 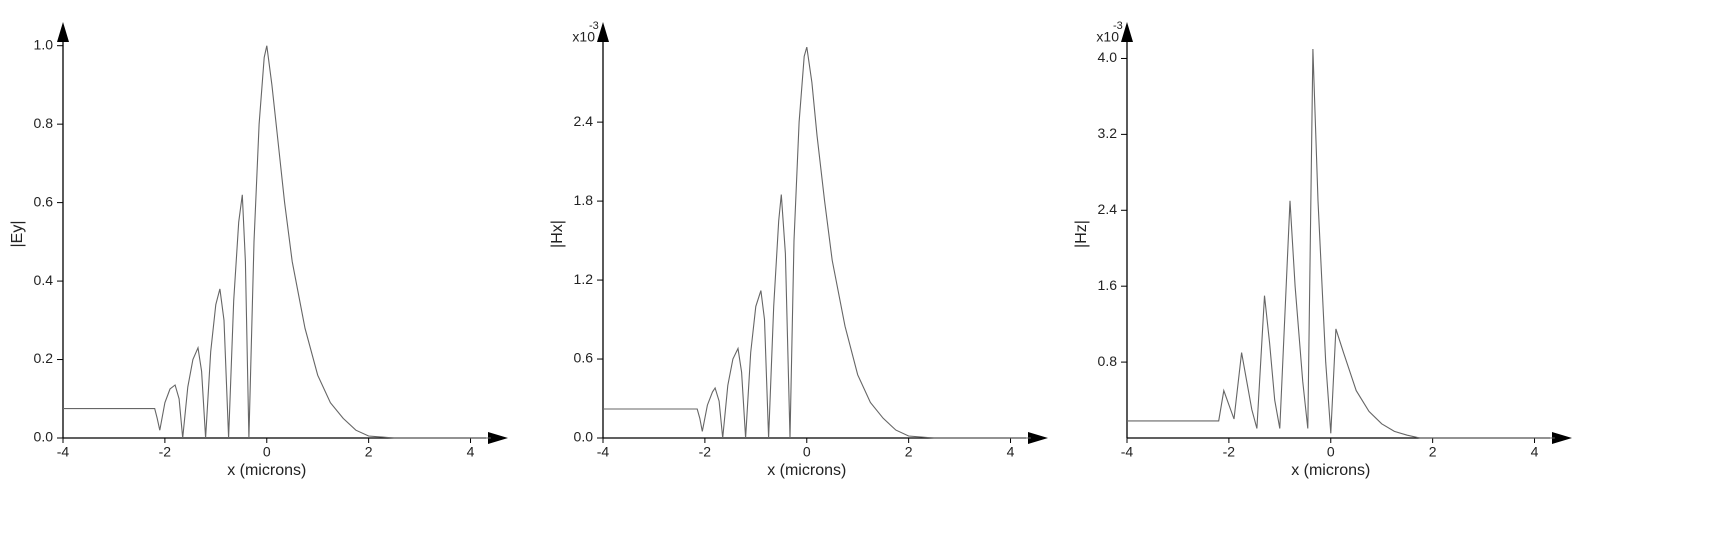 What do you see at coordinates (1108, 57) in the screenshot?
I see `y-tick-label: 4.0` at bounding box center [1108, 57].